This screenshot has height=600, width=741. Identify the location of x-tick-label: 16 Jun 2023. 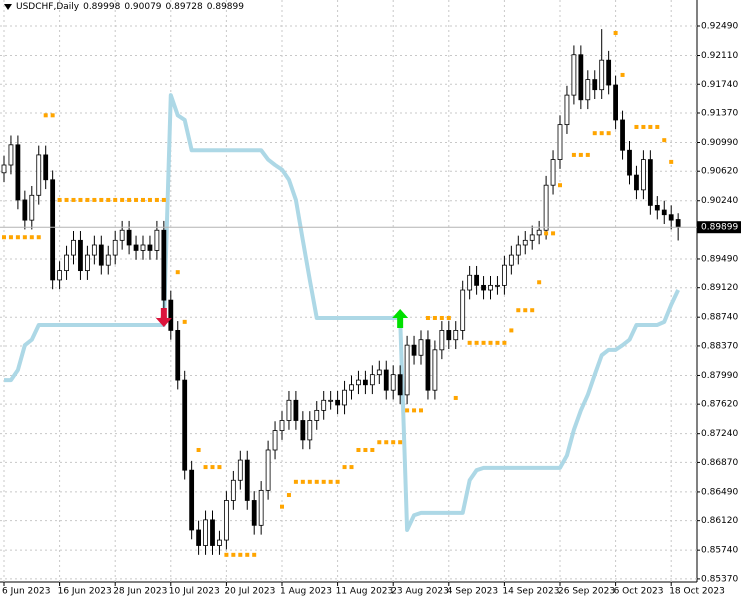
(85, 592).